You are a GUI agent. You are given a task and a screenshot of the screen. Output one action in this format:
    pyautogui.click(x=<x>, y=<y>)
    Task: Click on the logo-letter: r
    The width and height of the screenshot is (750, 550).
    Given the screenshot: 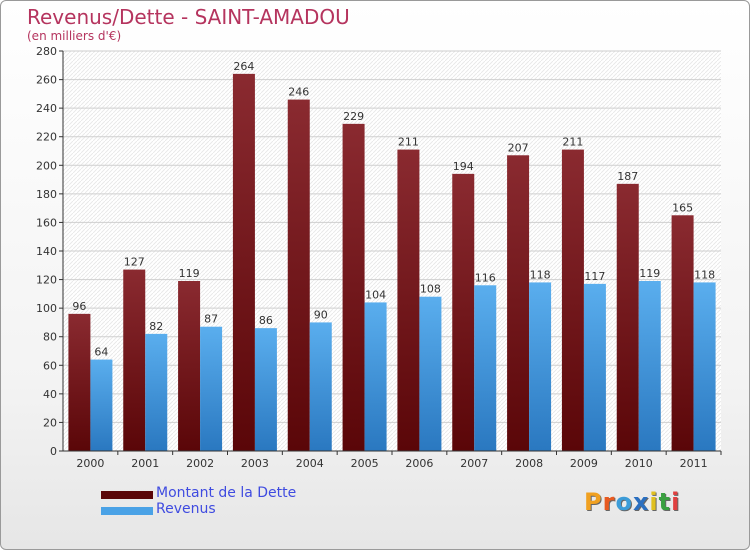 What is the action you would take?
    pyautogui.click(x=609, y=502)
    